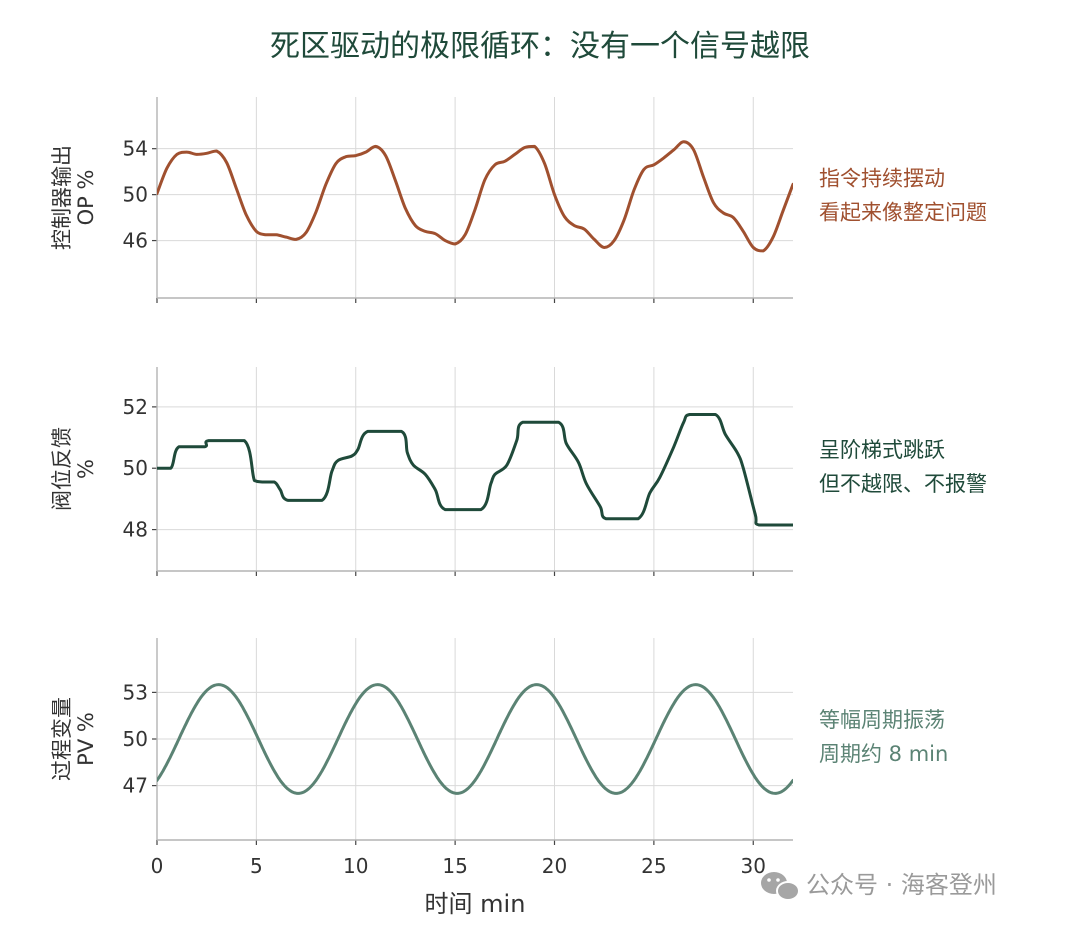  I want to click on x-tick-label: 0, so click(157, 866).